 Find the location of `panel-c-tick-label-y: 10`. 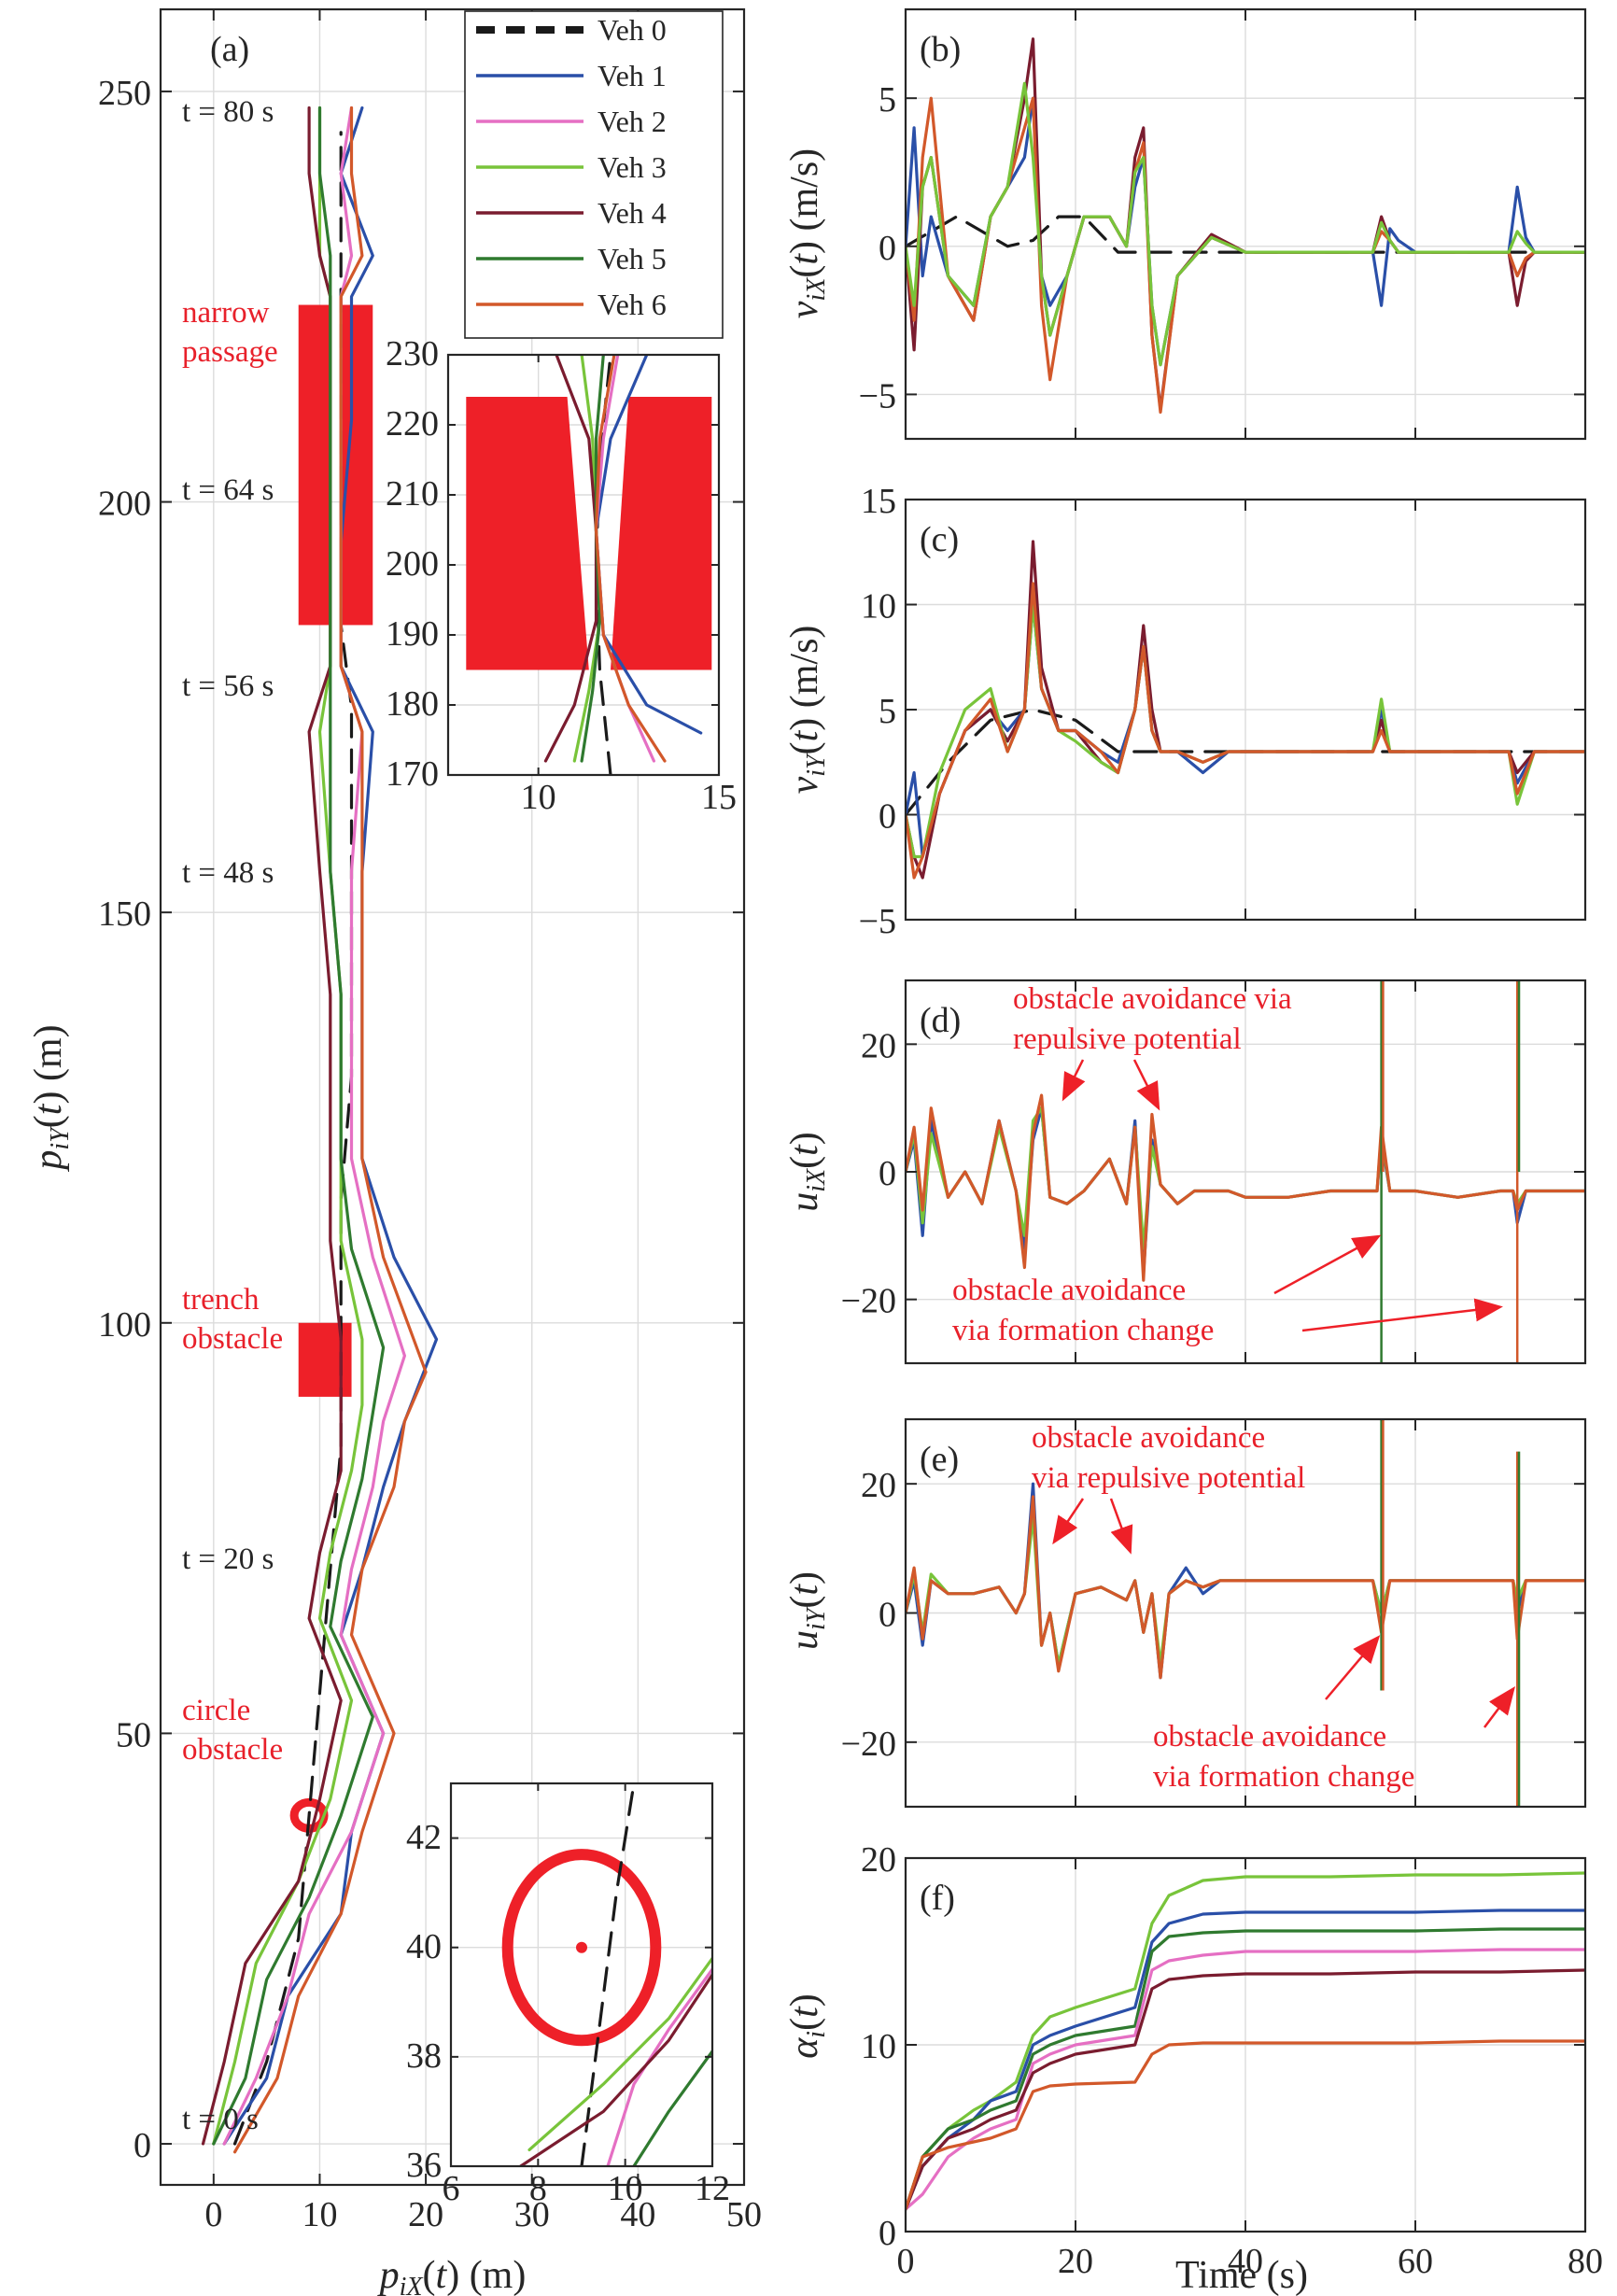

panel-c-tick-label-y: 10 is located at coordinates (878, 607).